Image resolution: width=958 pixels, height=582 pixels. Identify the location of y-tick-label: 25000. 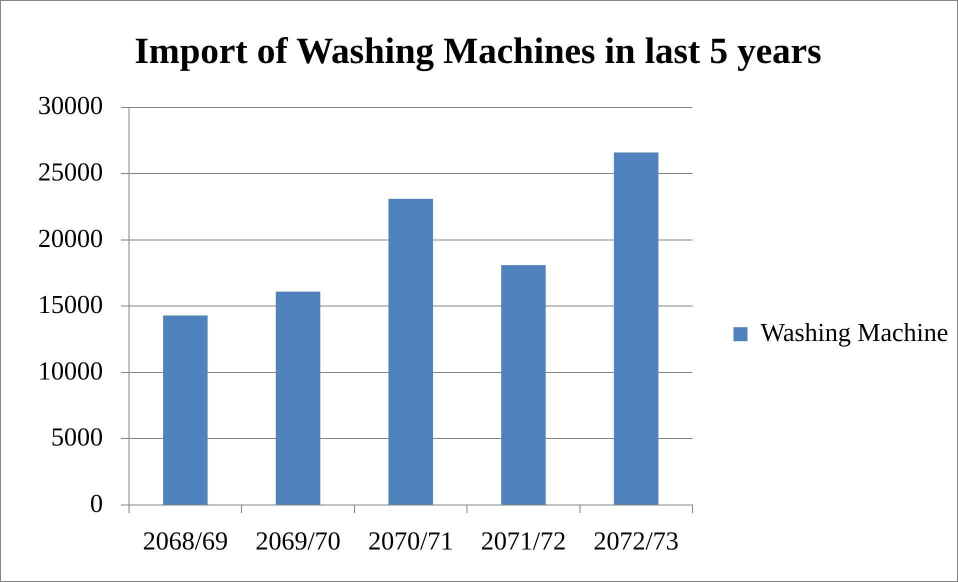
(70, 171).